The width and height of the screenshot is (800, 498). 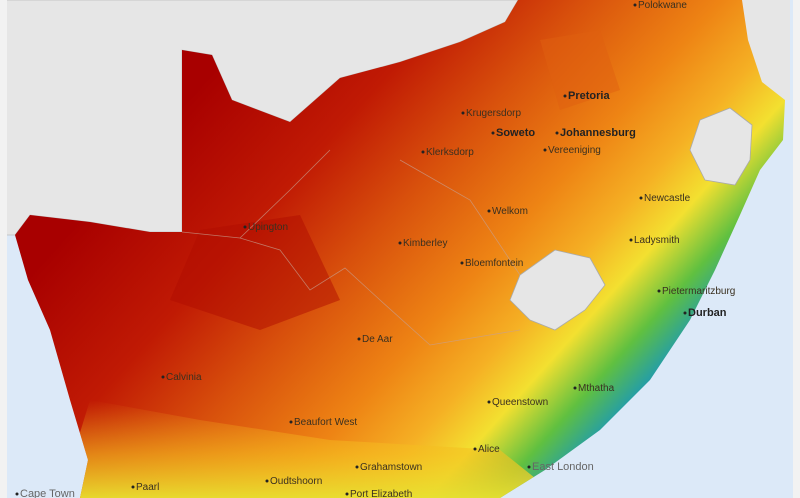 I want to click on city-label: Ladysmith, so click(x=657, y=240).